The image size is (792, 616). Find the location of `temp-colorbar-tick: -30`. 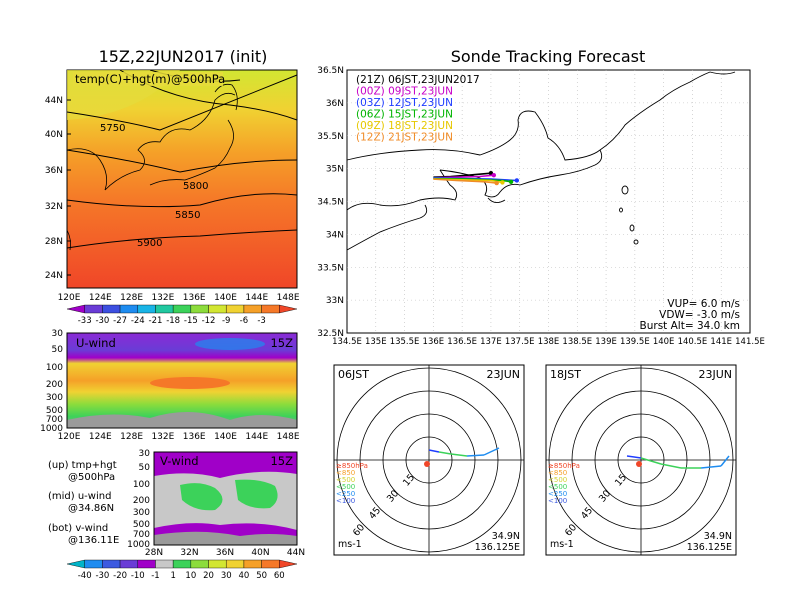

temp-colorbar-tick: -30 is located at coordinates (102, 321).